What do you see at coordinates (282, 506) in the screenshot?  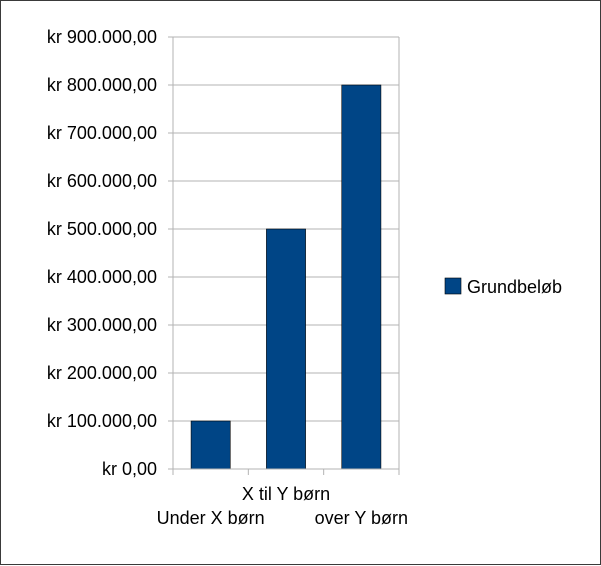 I see `x-axis-tick-labels: Under X børn X til Y børn over Y børn` at bounding box center [282, 506].